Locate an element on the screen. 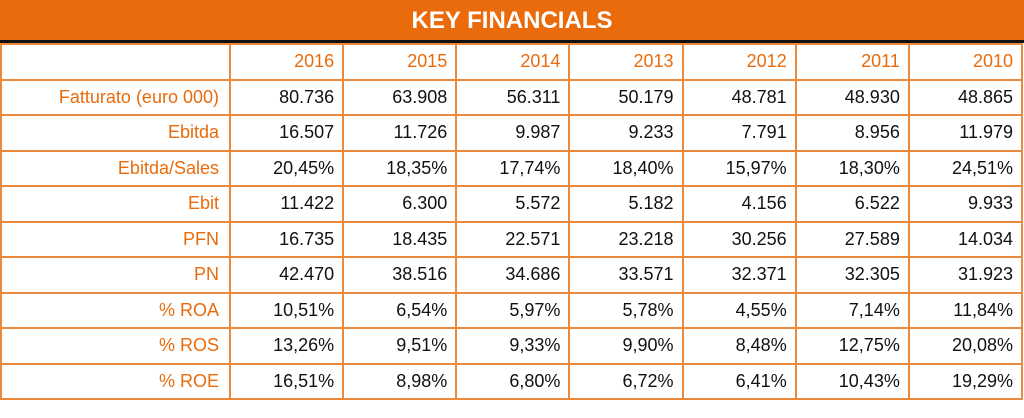 The height and width of the screenshot is (418, 1024). value-cell: 10,43% is located at coordinates (852, 381).